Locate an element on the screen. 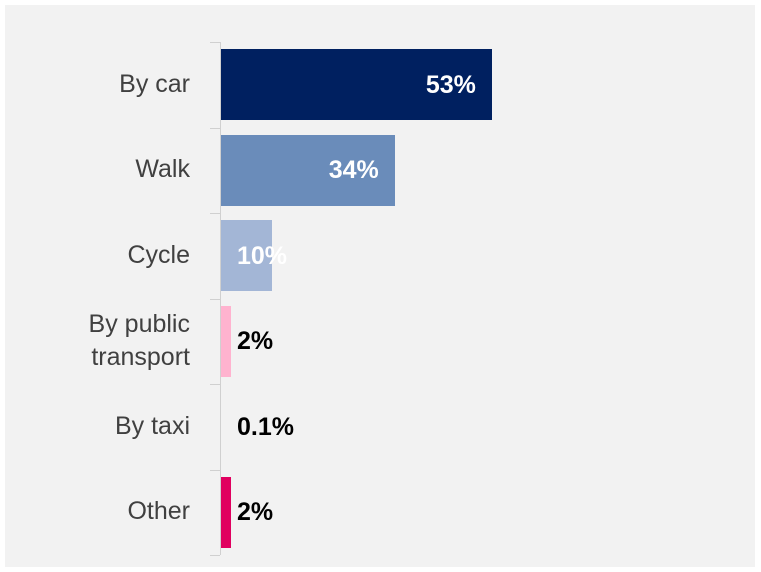 Image resolution: width=761 pixels, height=572 pixels. axis-line is located at coordinates (220, 298).